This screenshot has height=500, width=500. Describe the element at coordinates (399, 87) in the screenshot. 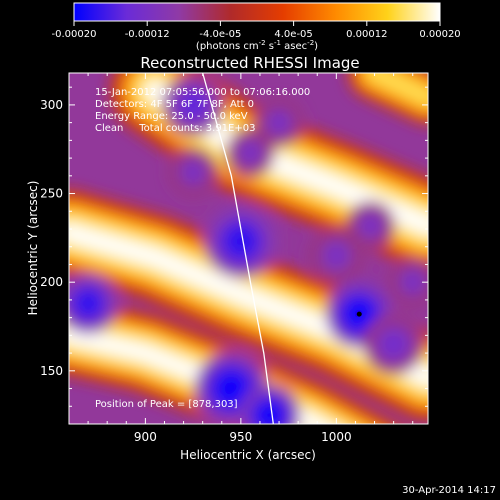

I see `bright-emission-band` at that location.